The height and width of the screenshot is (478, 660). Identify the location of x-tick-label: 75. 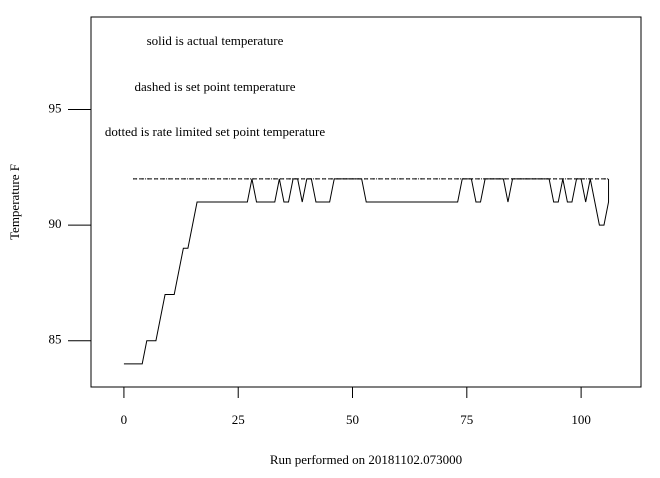
(466, 419).